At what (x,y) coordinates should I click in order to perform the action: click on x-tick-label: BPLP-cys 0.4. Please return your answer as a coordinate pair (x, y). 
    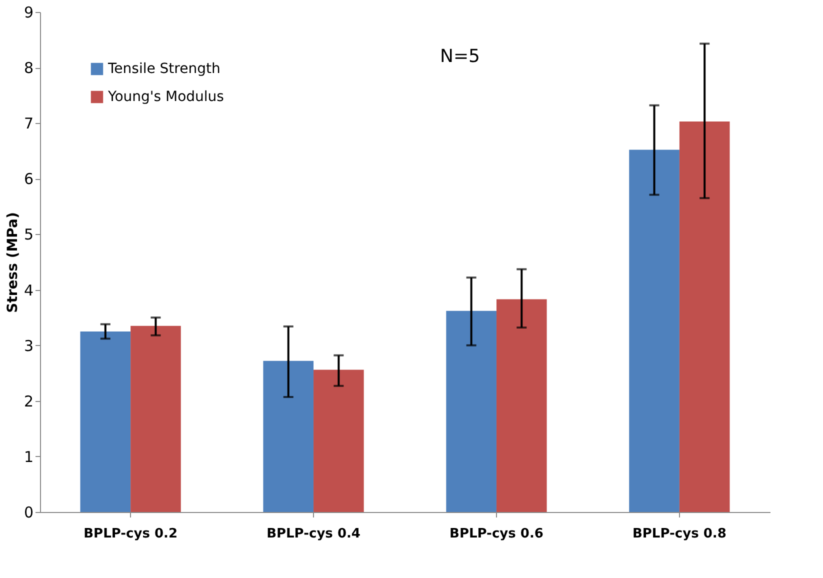
    Looking at the image, I should click on (313, 534).